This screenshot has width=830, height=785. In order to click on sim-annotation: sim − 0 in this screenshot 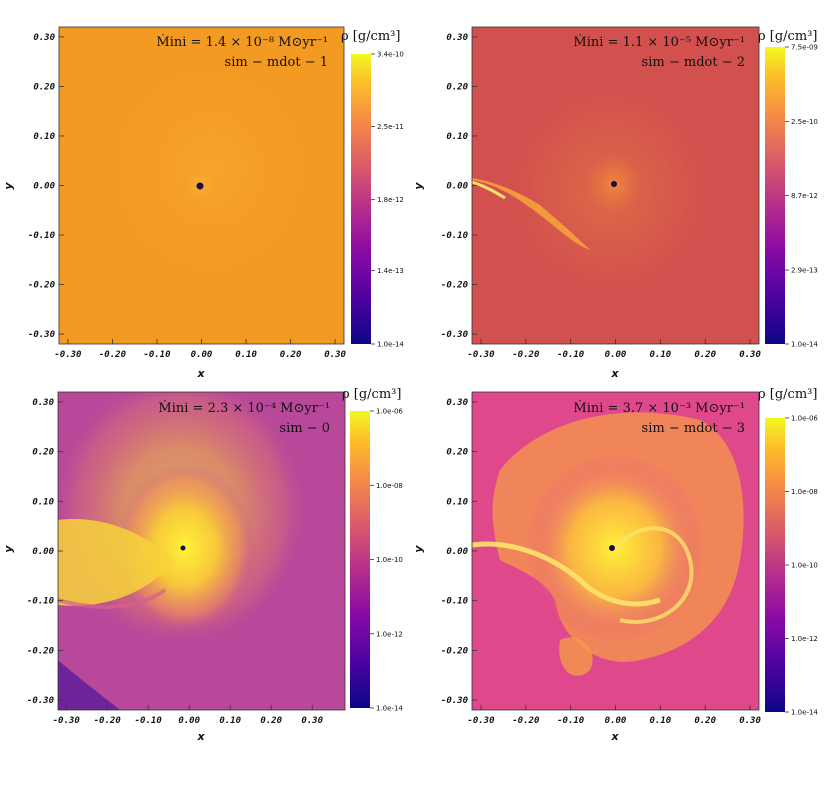, I will do `click(304, 428)`.